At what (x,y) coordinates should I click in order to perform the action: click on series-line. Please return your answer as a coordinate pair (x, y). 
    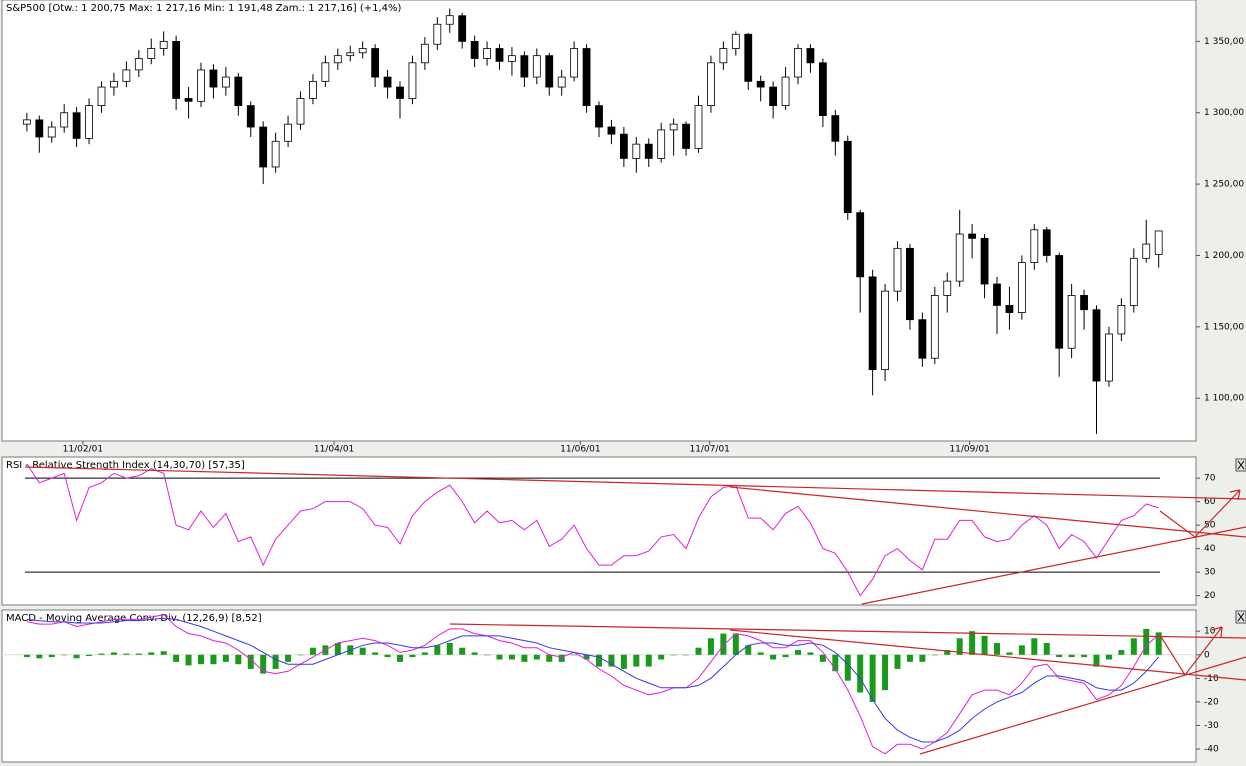
    Looking at the image, I should click on (593, 680).